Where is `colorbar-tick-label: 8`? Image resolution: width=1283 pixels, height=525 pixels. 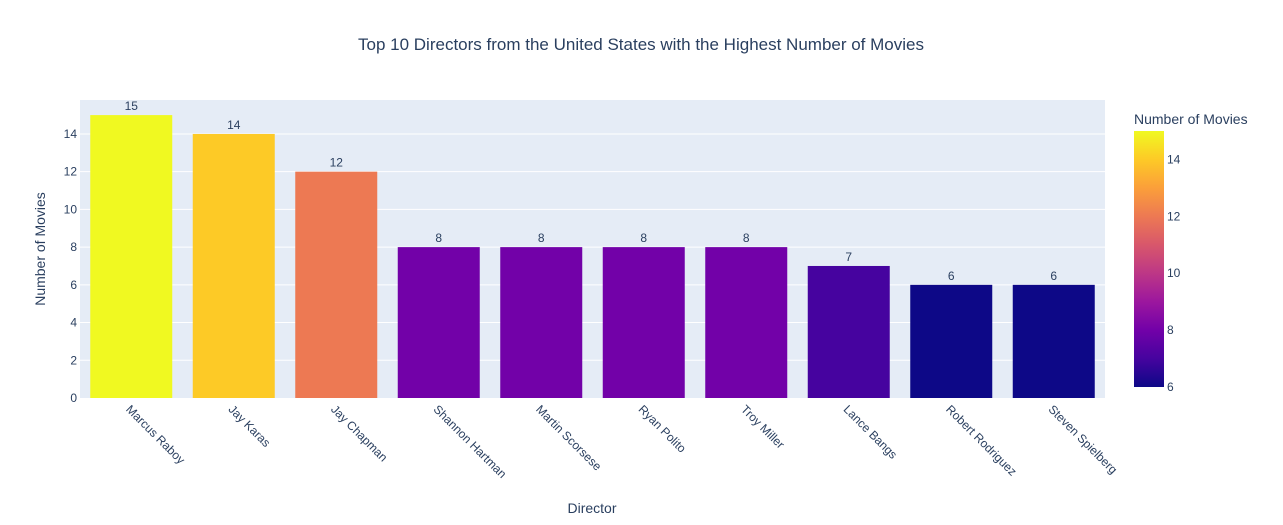 colorbar-tick-label: 8 is located at coordinates (1170, 330).